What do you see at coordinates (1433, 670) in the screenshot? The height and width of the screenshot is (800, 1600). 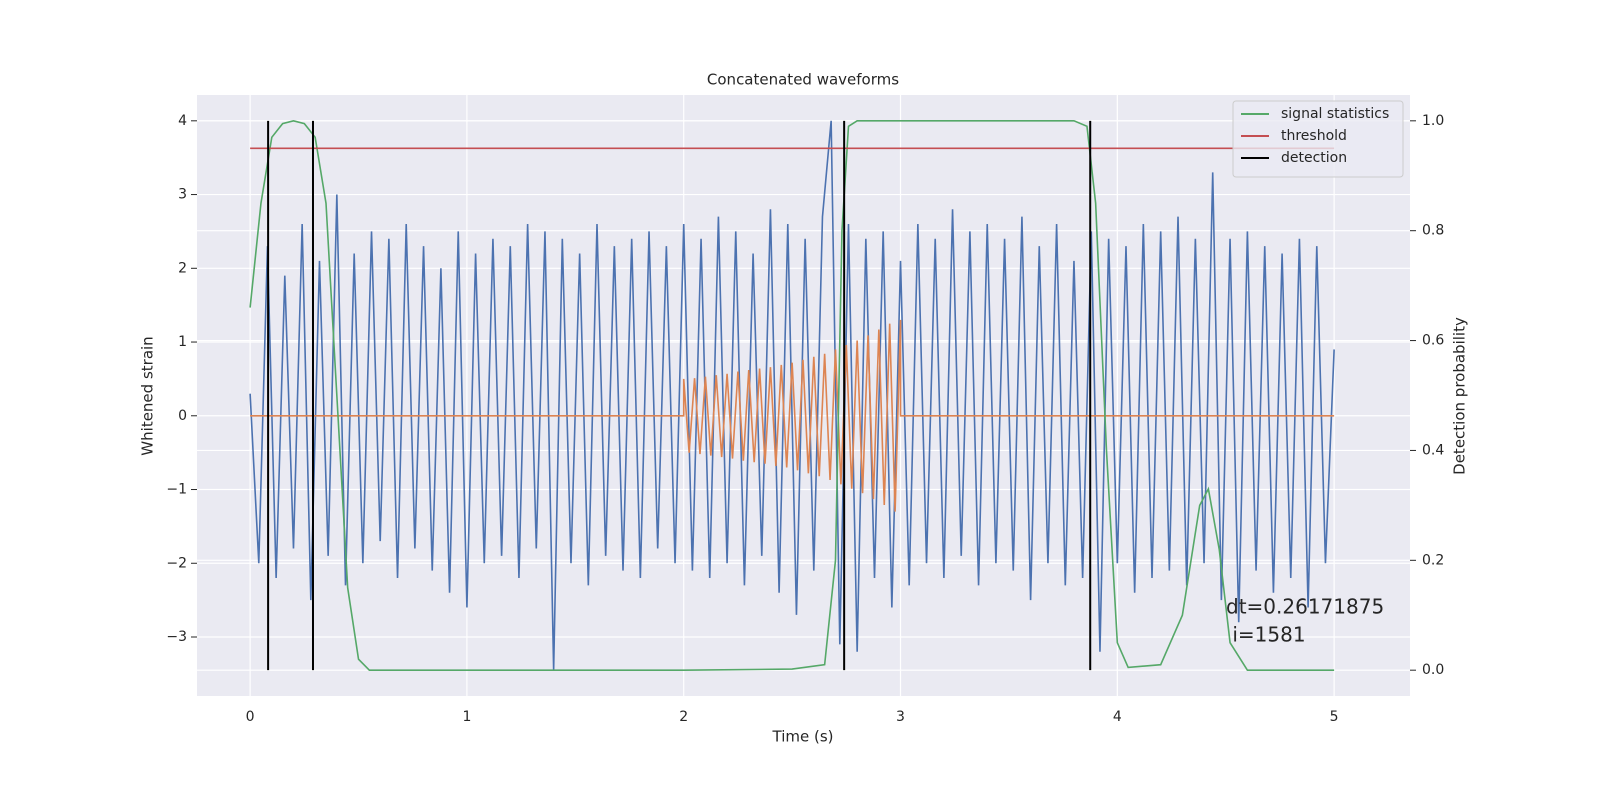 I see `y2-tick-label: 0.0` at bounding box center [1433, 670].